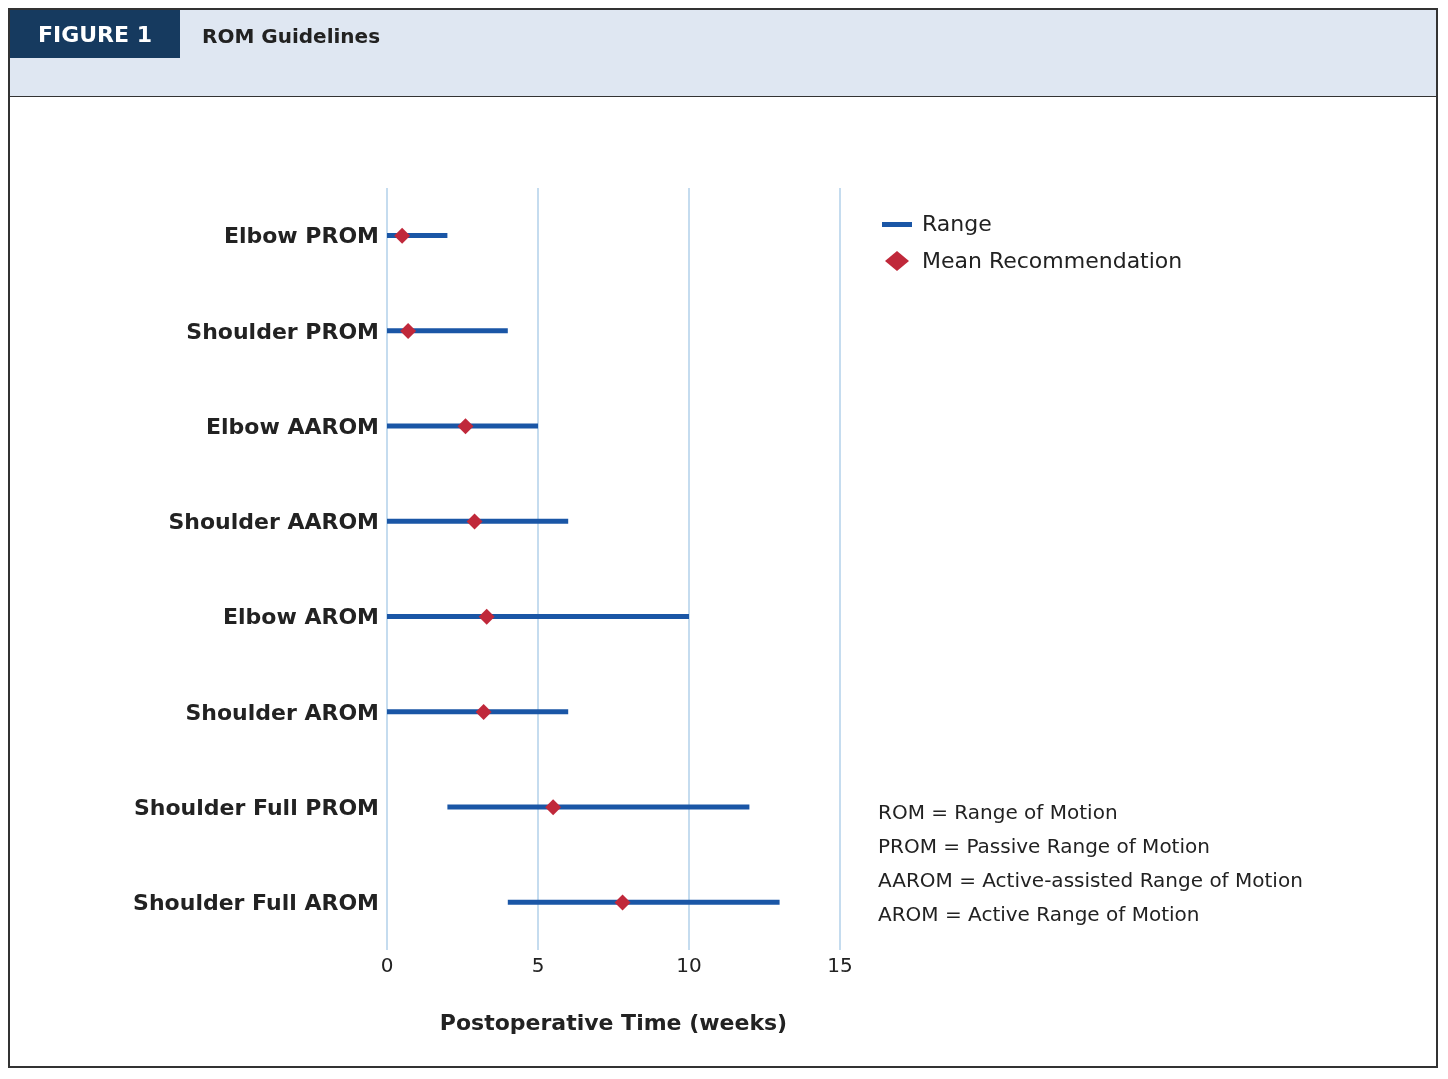 The width and height of the screenshot is (1448, 1079). I want to click on y-tick-label: Shoulder Full AROM, so click(256, 903).